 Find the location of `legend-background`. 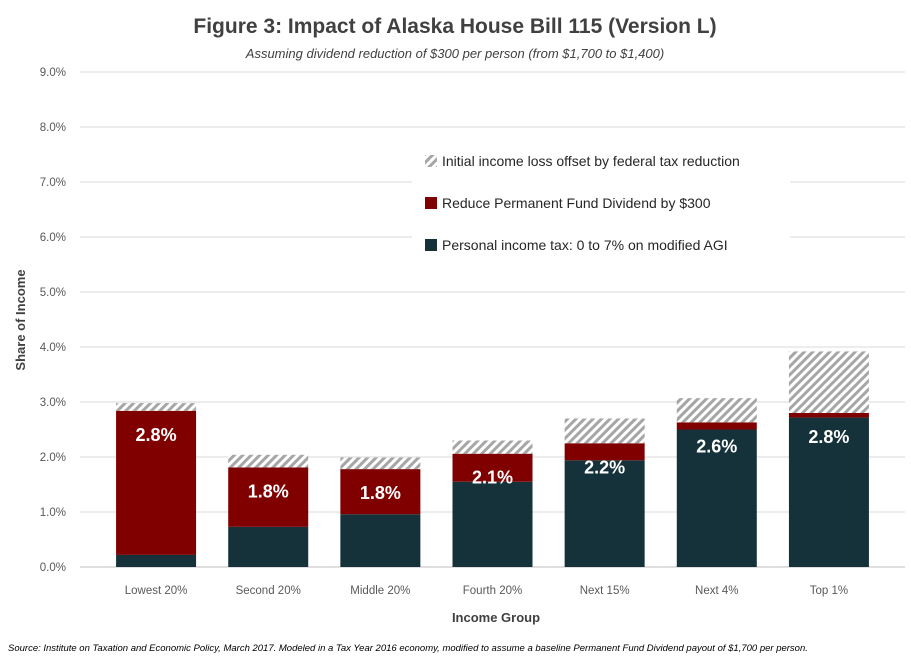

legend-background is located at coordinates (601, 205).